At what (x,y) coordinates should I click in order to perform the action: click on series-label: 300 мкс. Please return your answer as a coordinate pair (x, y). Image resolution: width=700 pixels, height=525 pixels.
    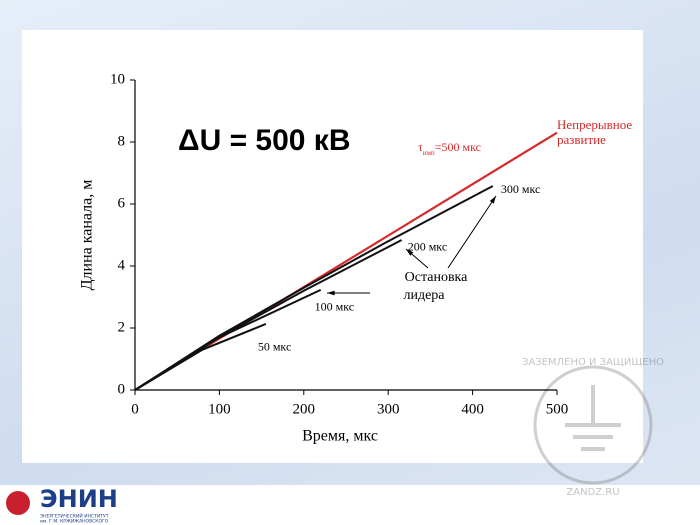
    Looking at the image, I should click on (520, 189).